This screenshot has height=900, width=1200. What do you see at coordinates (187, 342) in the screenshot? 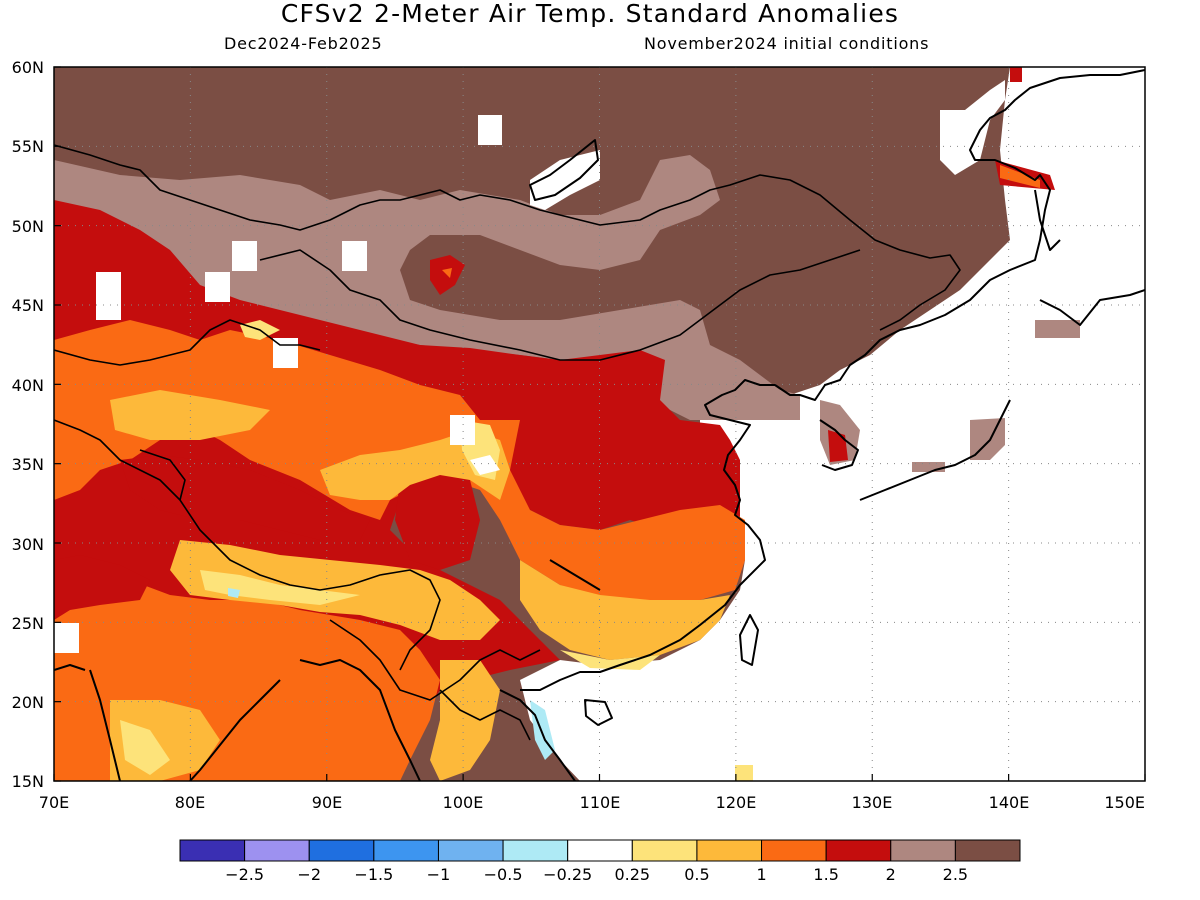
I see `central-asia-border` at bounding box center [187, 342].